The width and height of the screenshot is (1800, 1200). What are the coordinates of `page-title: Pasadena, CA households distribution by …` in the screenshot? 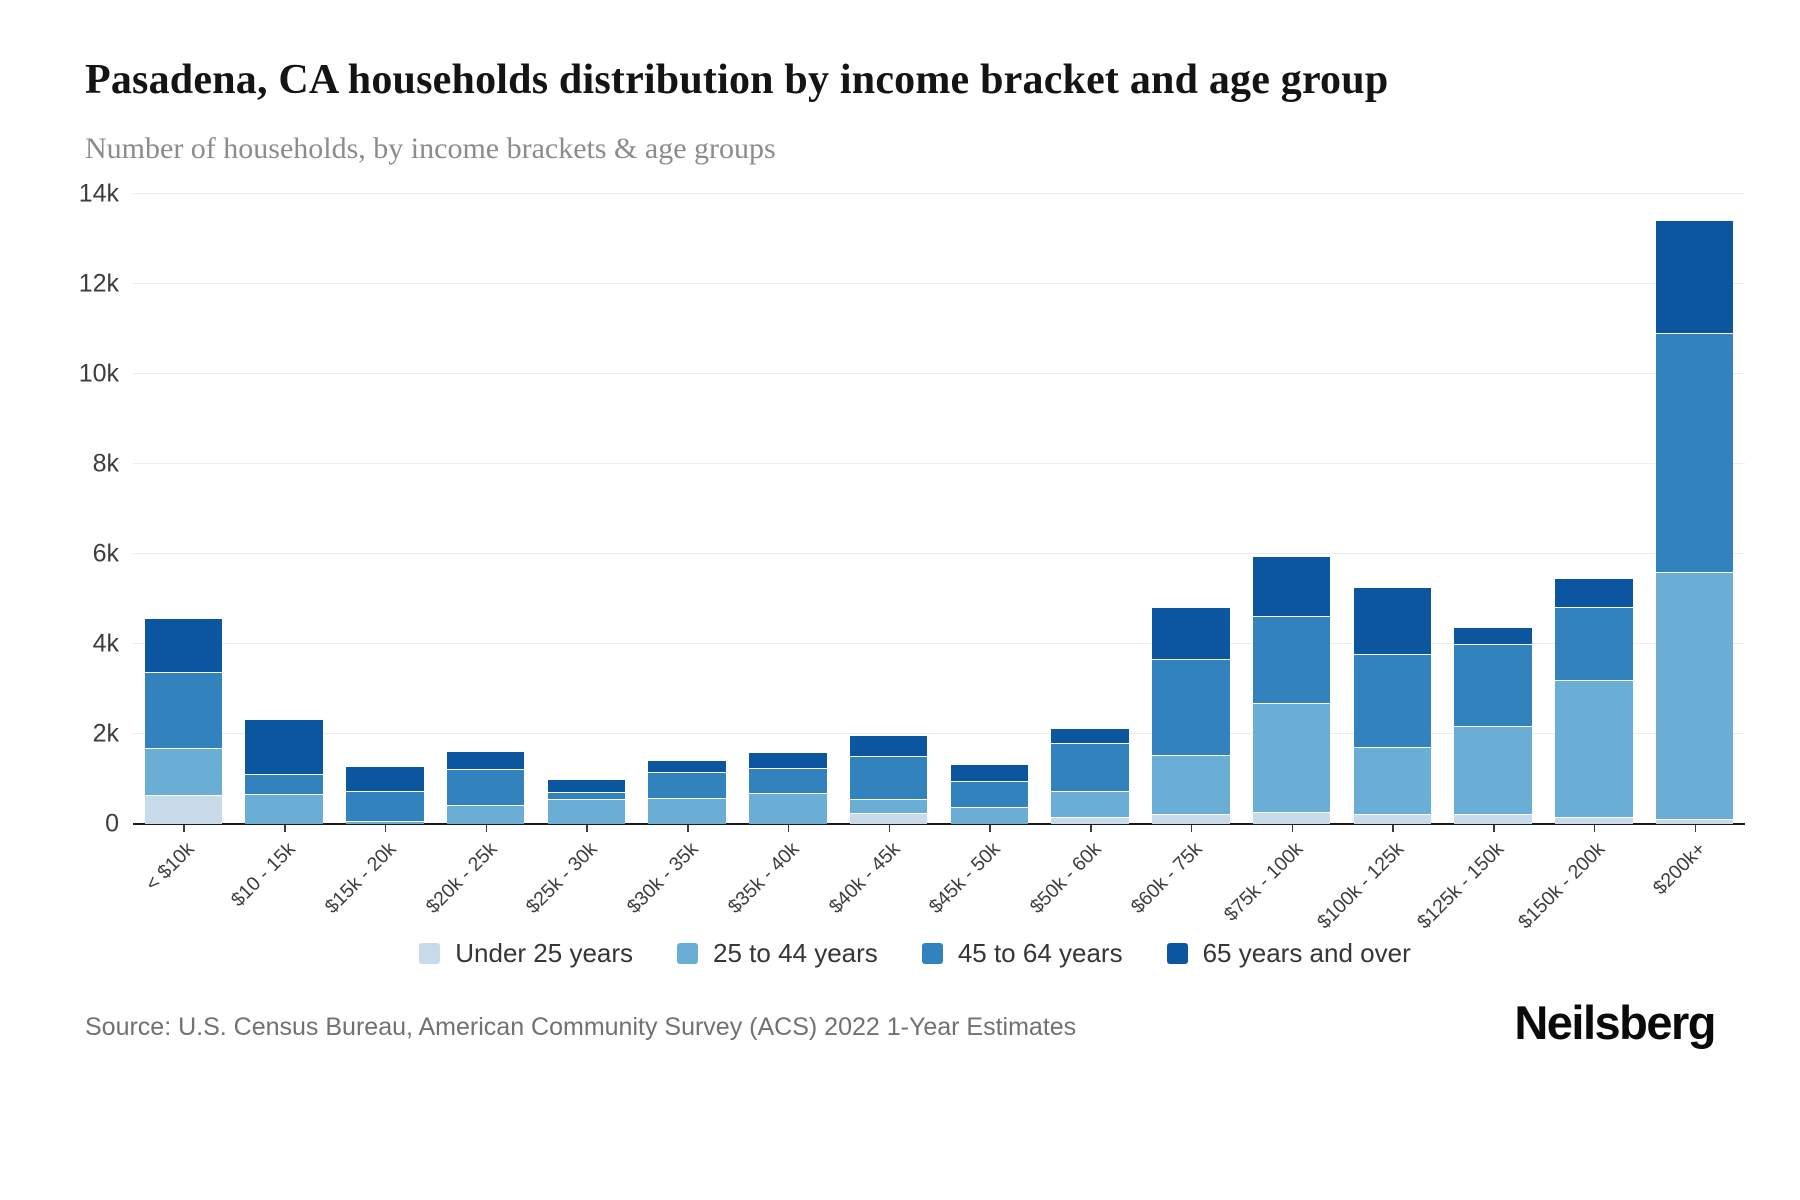 It's located at (737, 80).